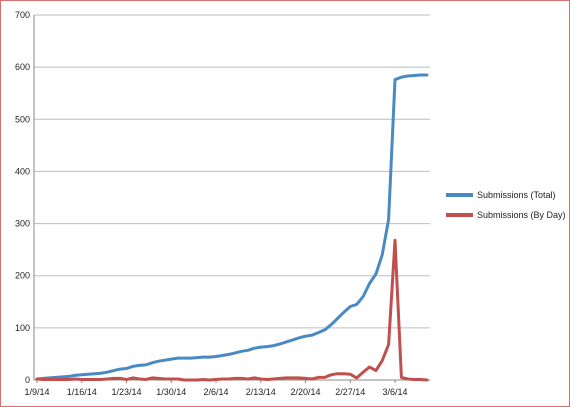  What do you see at coordinates (22, 15) in the screenshot?
I see `y-tick-label: 700` at bounding box center [22, 15].